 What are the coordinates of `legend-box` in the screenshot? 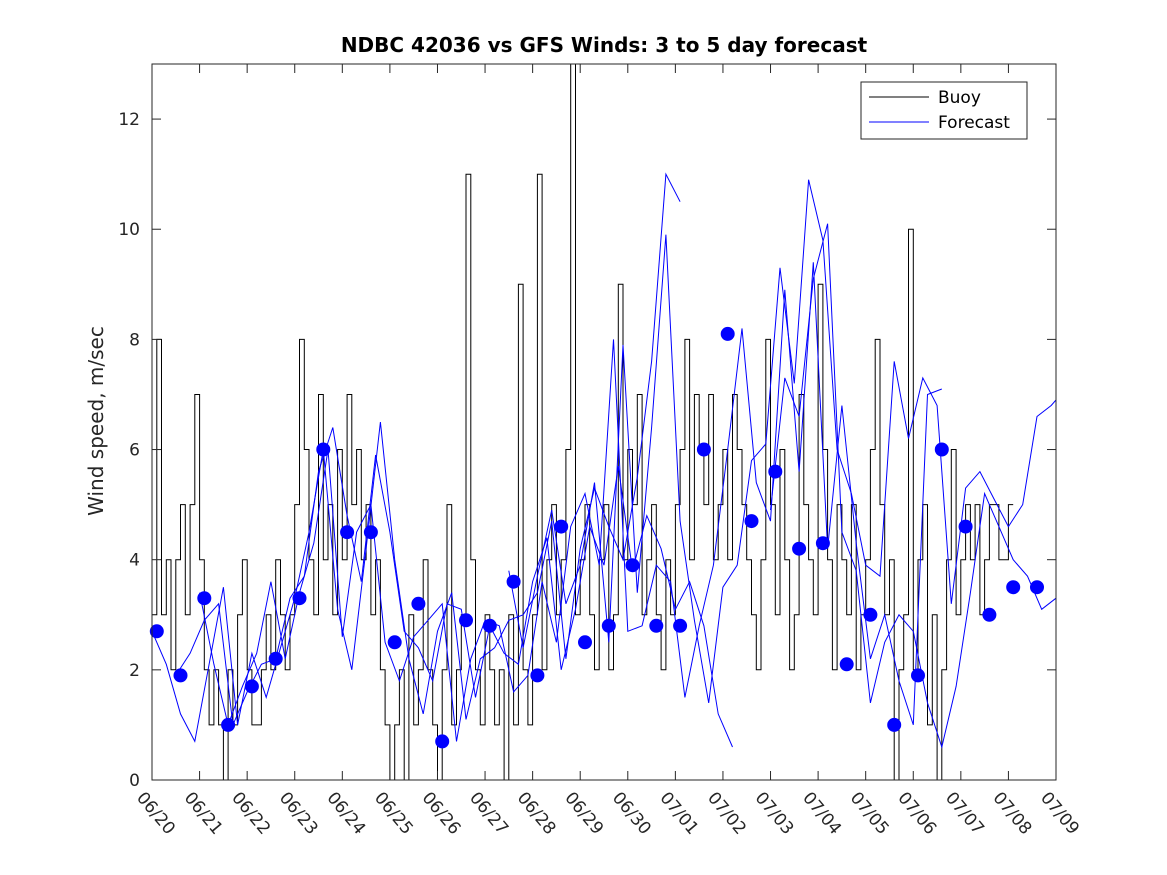 It's located at (944, 110).